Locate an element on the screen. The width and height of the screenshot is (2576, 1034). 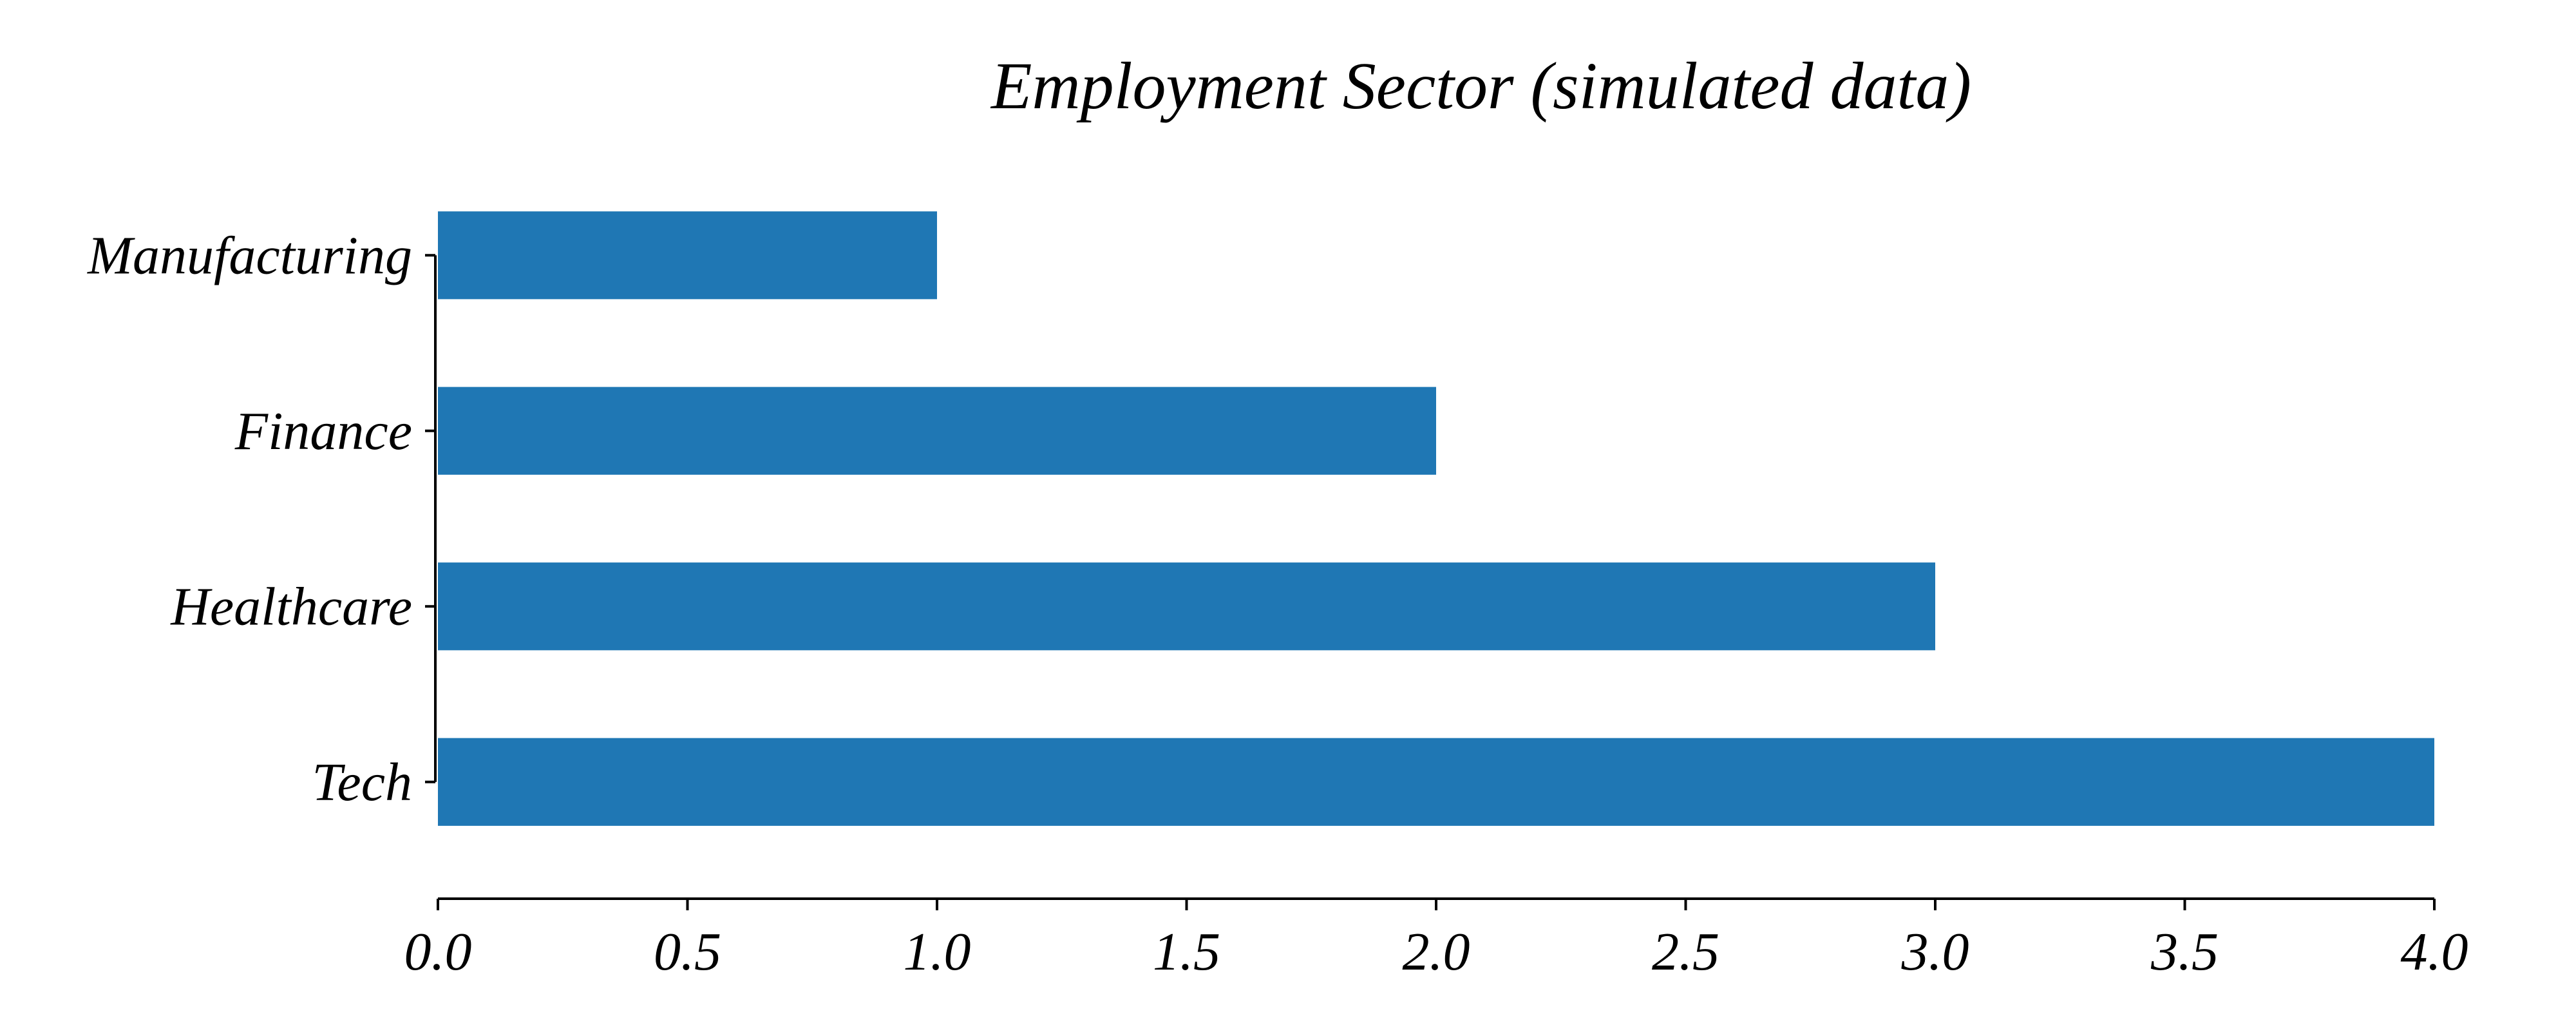
y-tick-label: Healthcare is located at coordinates (291, 607).